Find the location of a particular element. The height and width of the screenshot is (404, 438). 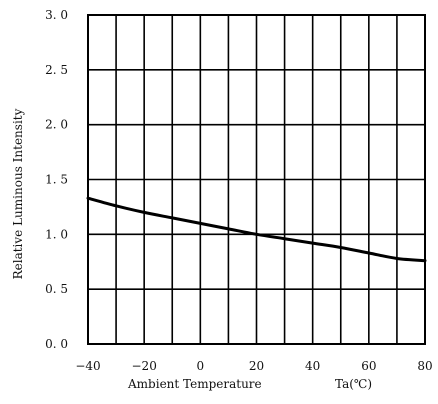

x-axis-title: Ambient Temperature is located at coordinates (194, 384).